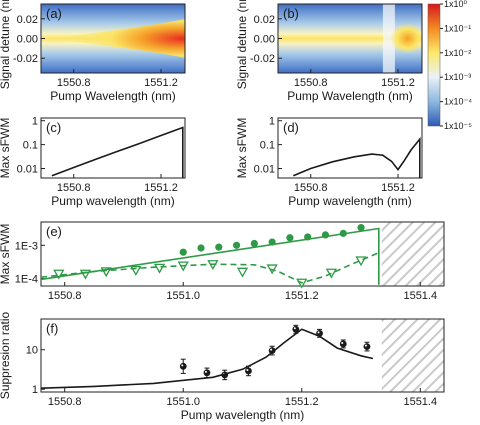  I want to click on plot-frame-c, so click(113, 148).